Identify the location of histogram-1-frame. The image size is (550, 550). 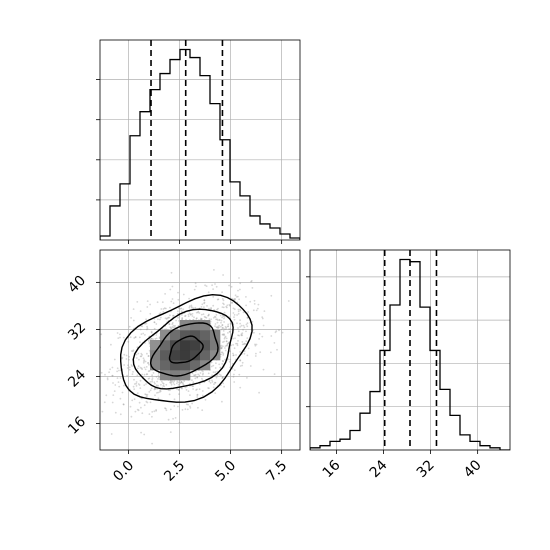
(200, 140).